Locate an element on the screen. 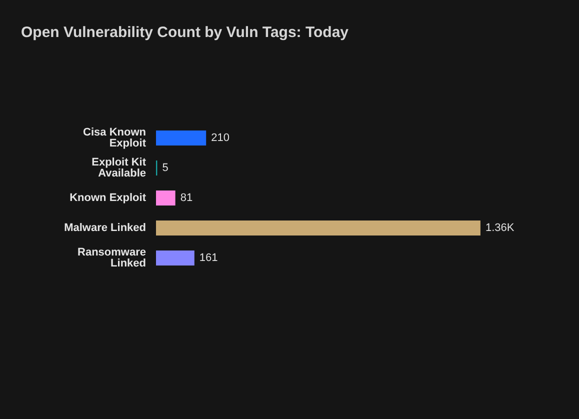  y-tick-label: Cisa Known Exploit is located at coordinates (114, 138).